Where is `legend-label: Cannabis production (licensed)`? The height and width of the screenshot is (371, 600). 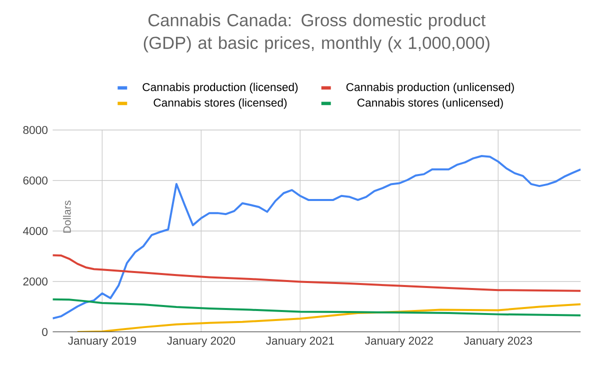
legend-label: Cannabis production (licensed) is located at coordinates (220, 88).